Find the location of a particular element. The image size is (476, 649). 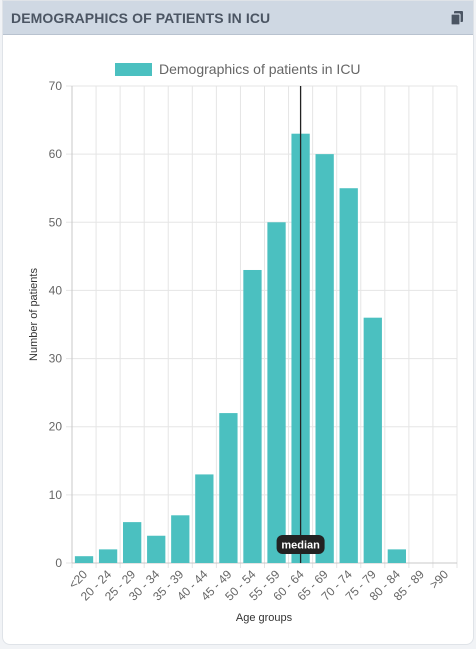

median-annotation: median is located at coordinates (300, 324).